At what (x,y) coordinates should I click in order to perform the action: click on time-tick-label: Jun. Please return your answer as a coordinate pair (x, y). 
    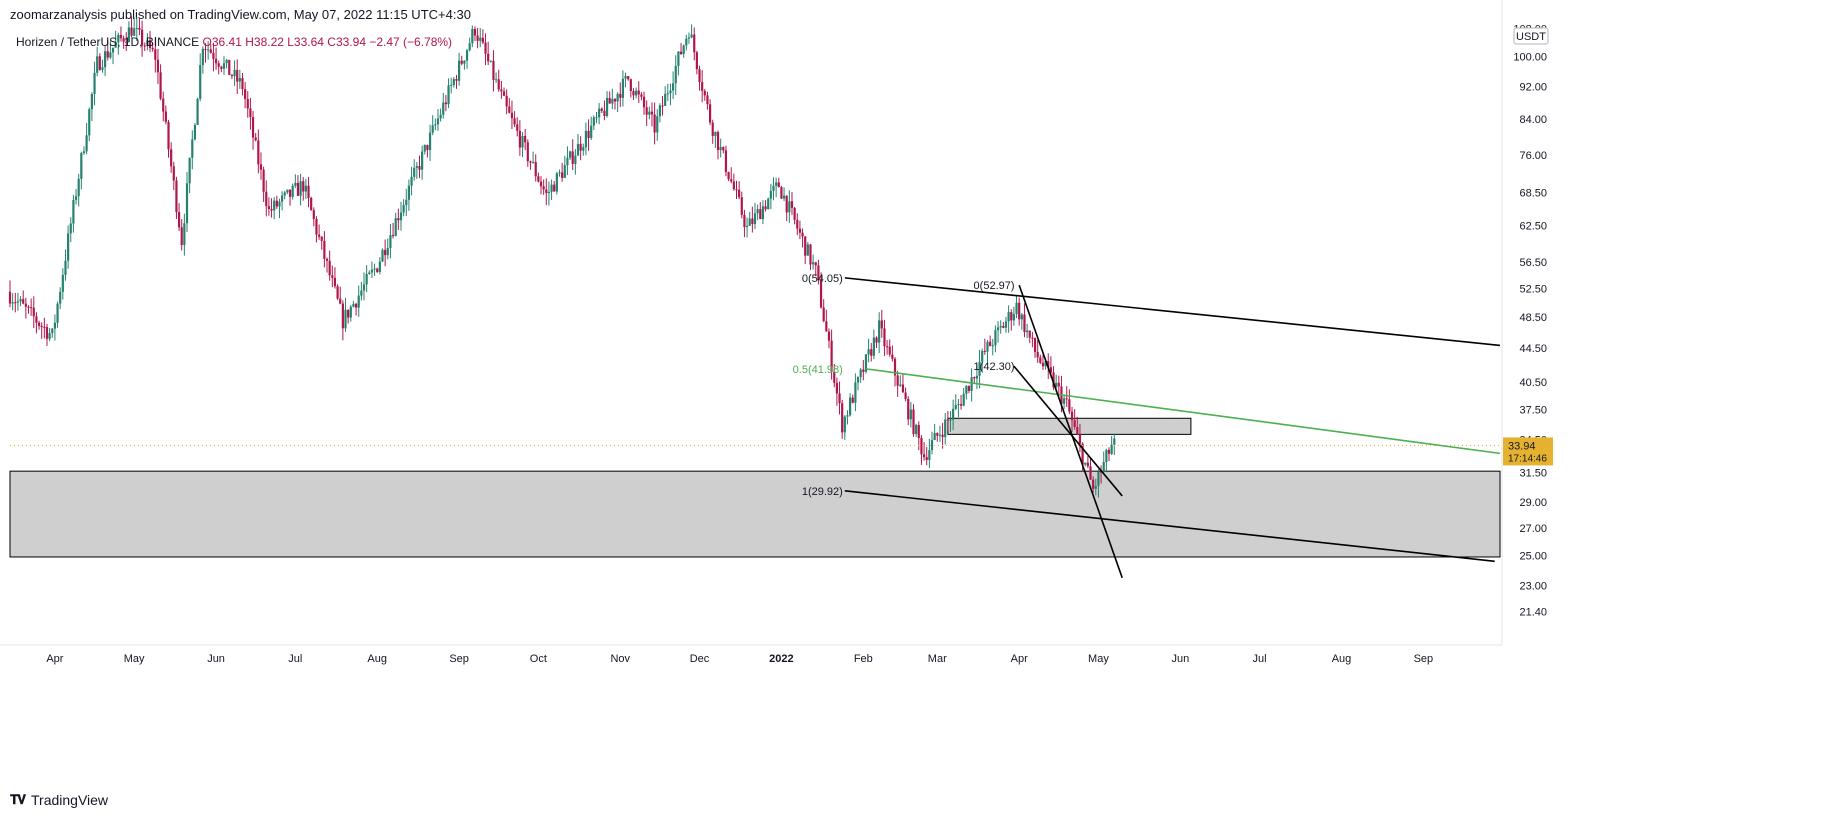
    Looking at the image, I should click on (1180, 659).